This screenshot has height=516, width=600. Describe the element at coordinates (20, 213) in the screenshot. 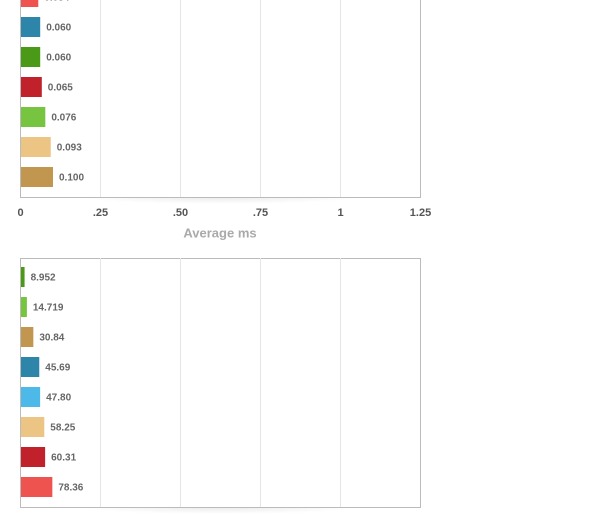

I see `x-tick-label: 0` at that location.